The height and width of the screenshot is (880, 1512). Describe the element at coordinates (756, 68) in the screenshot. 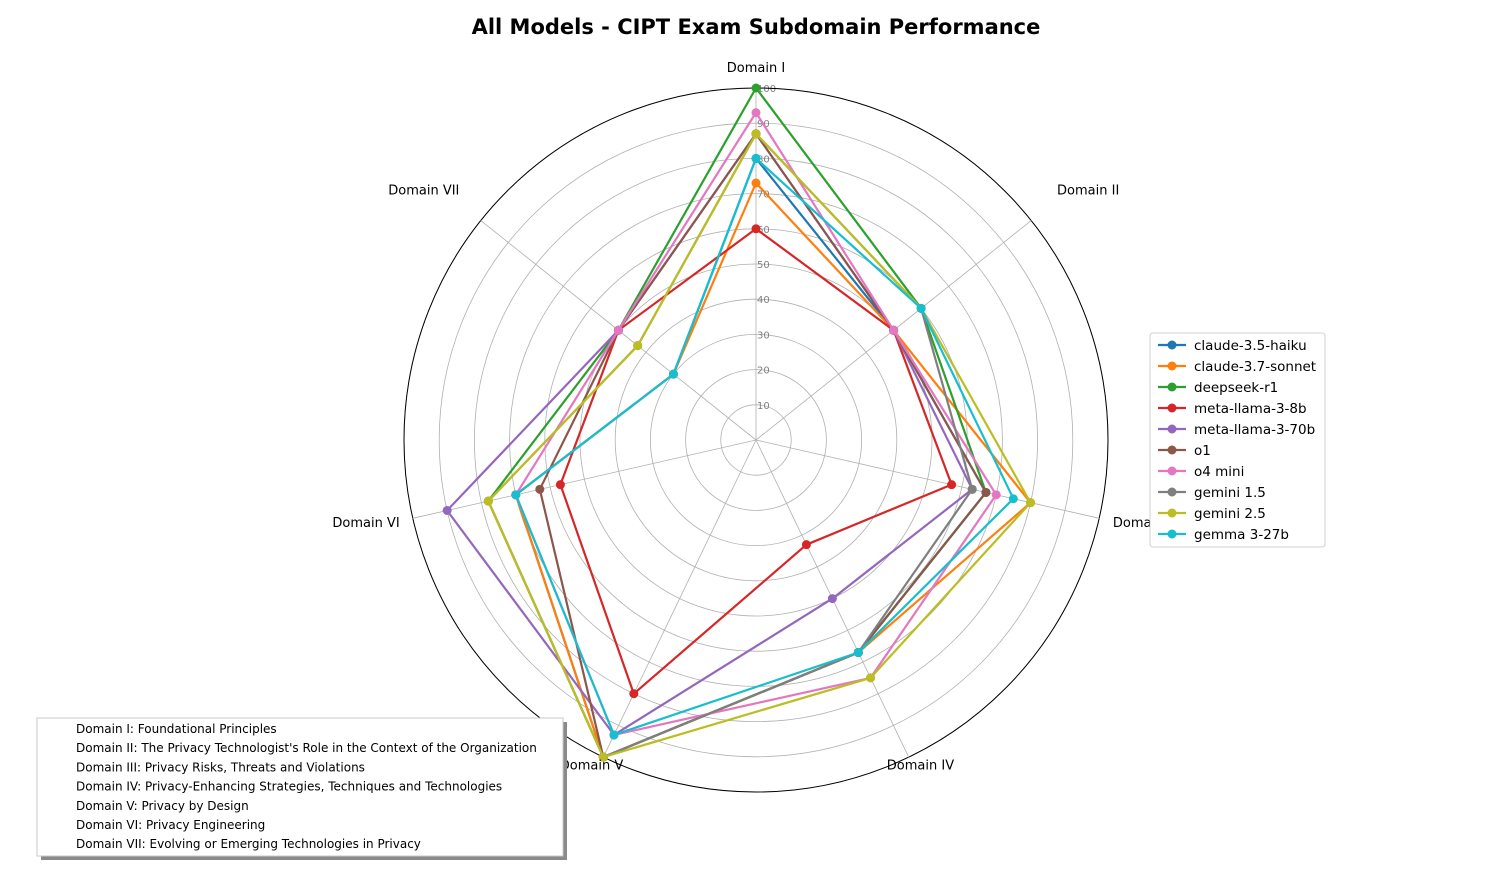

I see `axis-label: Domain I` at that location.